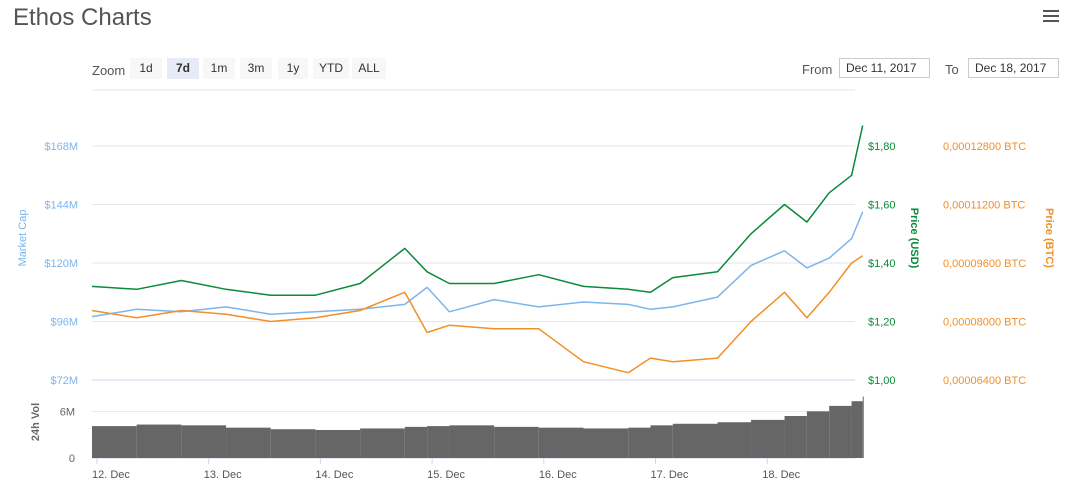 This screenshot has width=1067, height=489. What do you see at coordinates (984, 381) in the screenshot?
I see `price-btc-tick-label: 0,00006400 BTC` at bounding box center [984, 381].